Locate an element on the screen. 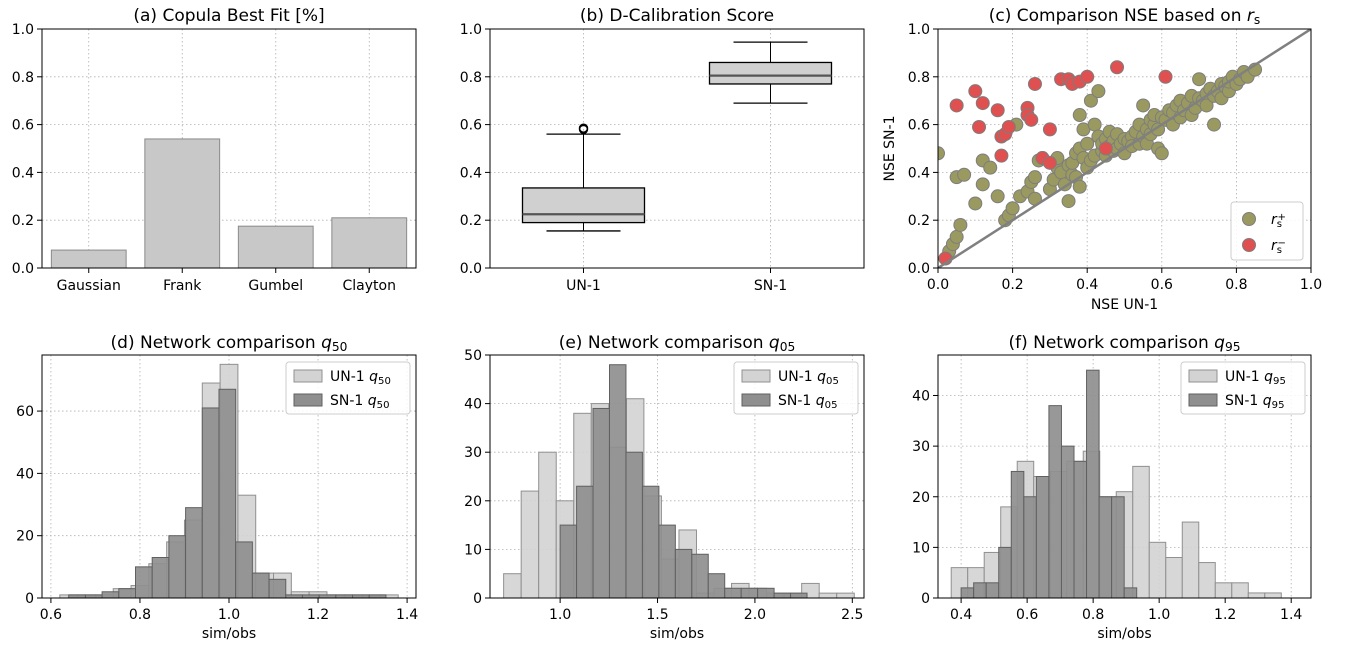 The width and height of the screenshot is (1347, 649). x-axis-label: sim/obs is located at coordinates (677, 634).